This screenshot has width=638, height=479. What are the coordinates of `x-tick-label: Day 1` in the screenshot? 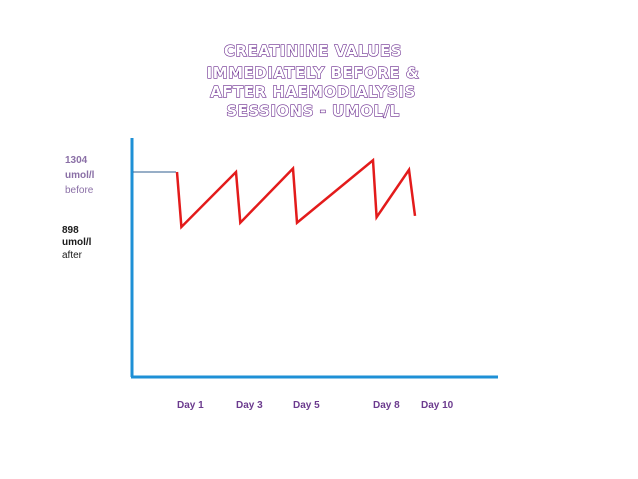 It's located at (190, 405).